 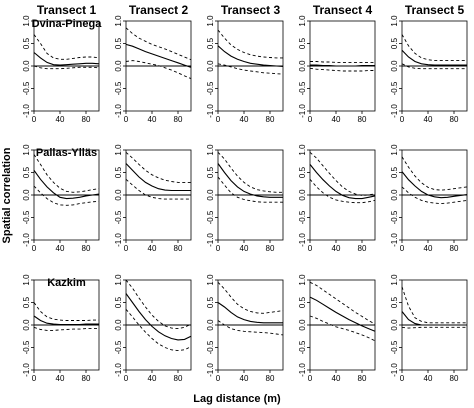 I want to click on x-axis-label: Lag distance (m), so click(x=237, y=399).